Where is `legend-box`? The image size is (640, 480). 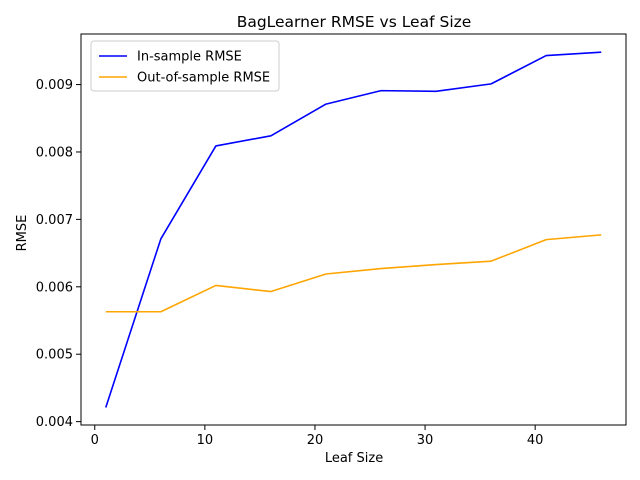
legend-box is located at coordinates (185, 66).